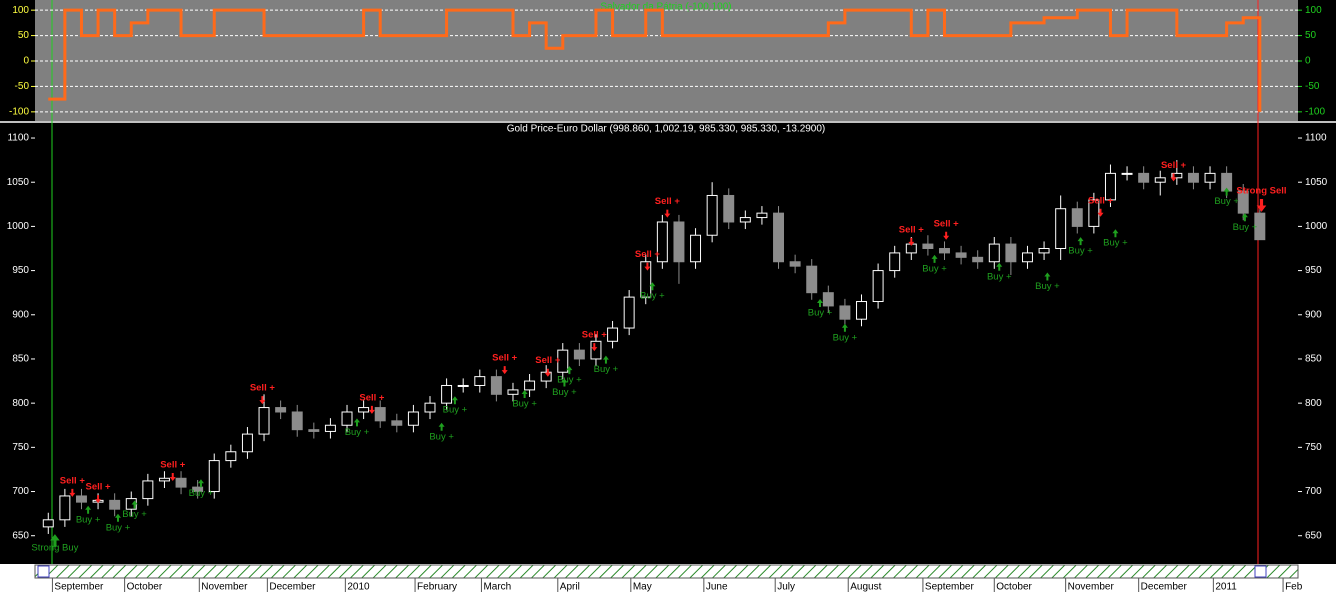 The image size is (1336, 592). I want to click on x-tick-label: August, so click(865, 587).